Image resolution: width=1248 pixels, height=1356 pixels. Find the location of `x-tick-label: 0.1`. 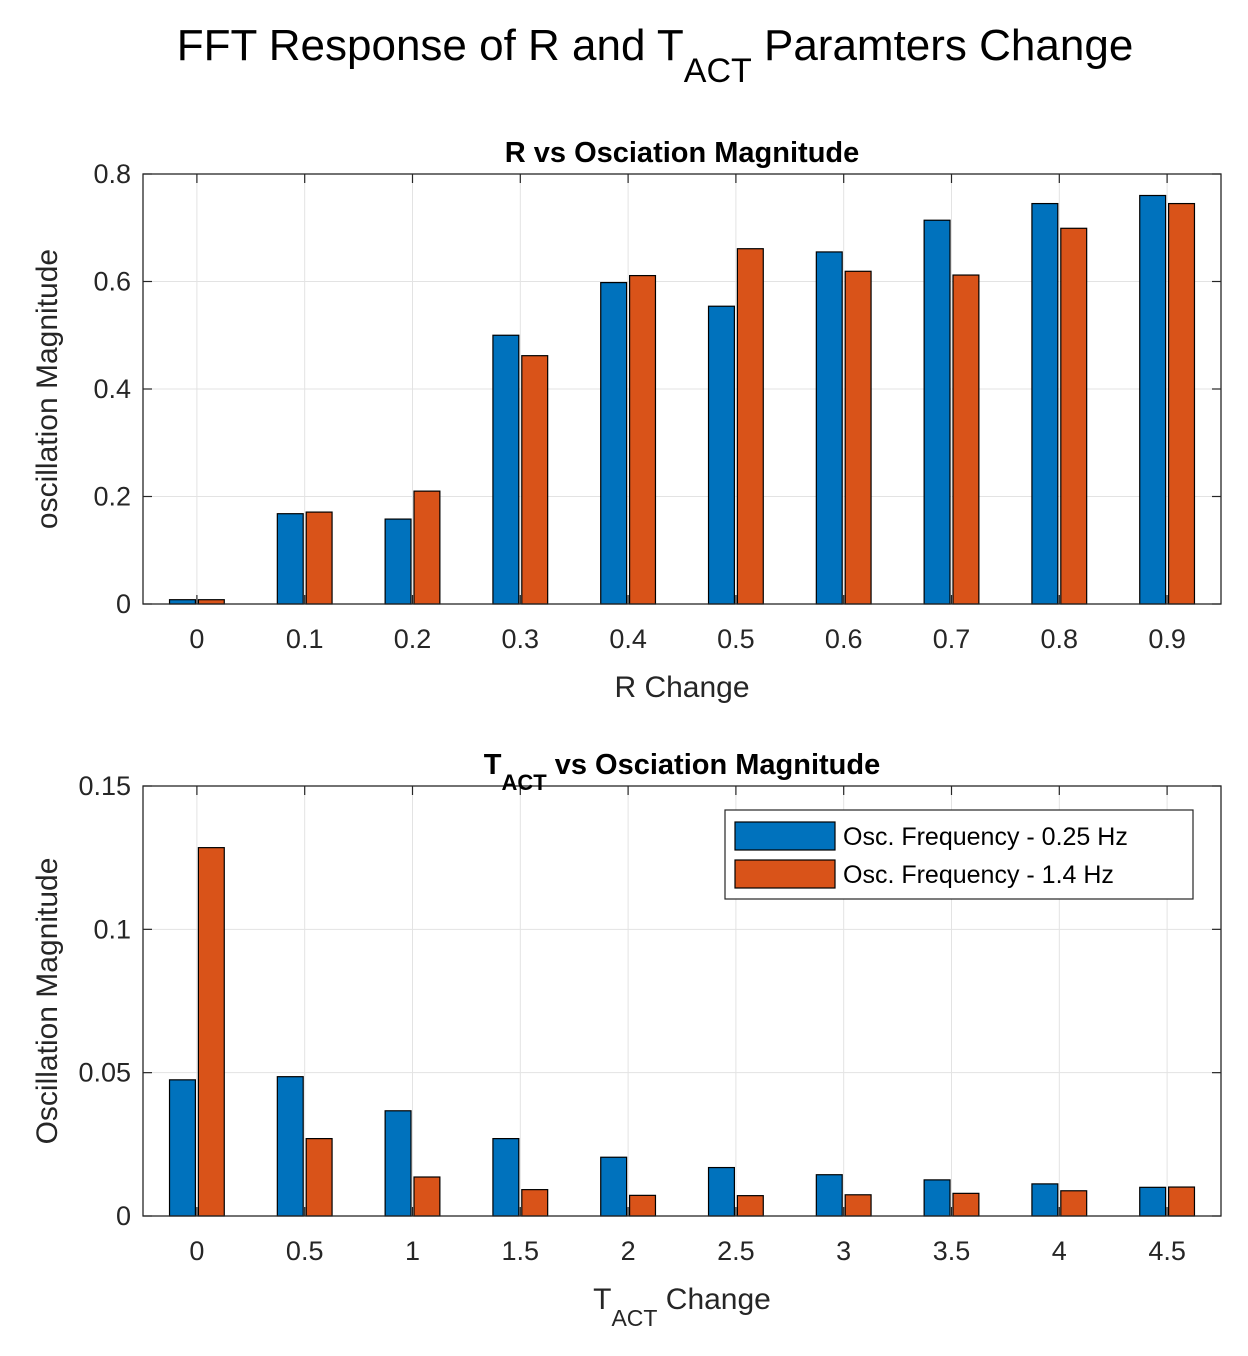

x-tick-label: 0.1 is located at coordinates (305, 639).